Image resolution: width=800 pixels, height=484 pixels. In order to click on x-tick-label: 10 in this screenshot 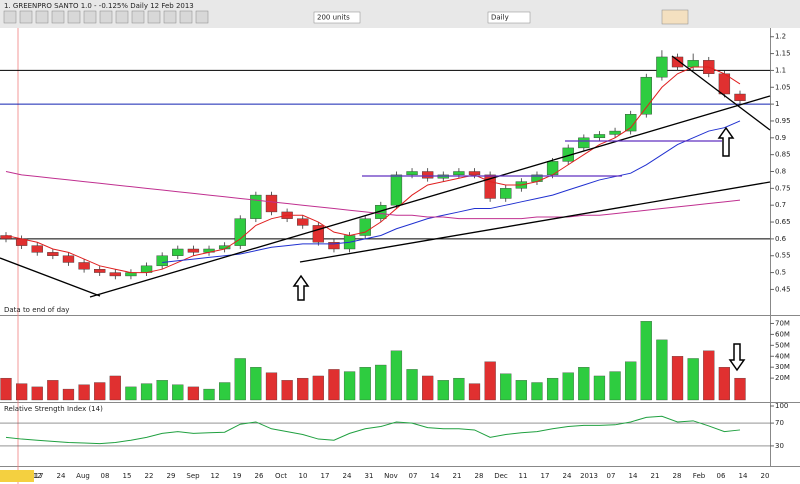, I will do `click(303, 476)`.